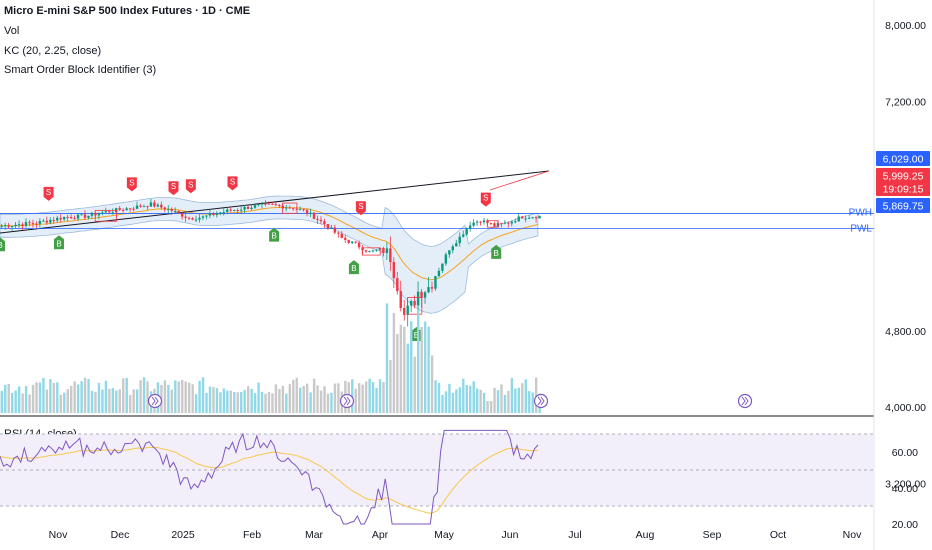  What do you see at coordinates (275, 202) in the screenshot?
I see `trend-line` at bounding box center [275, 202].